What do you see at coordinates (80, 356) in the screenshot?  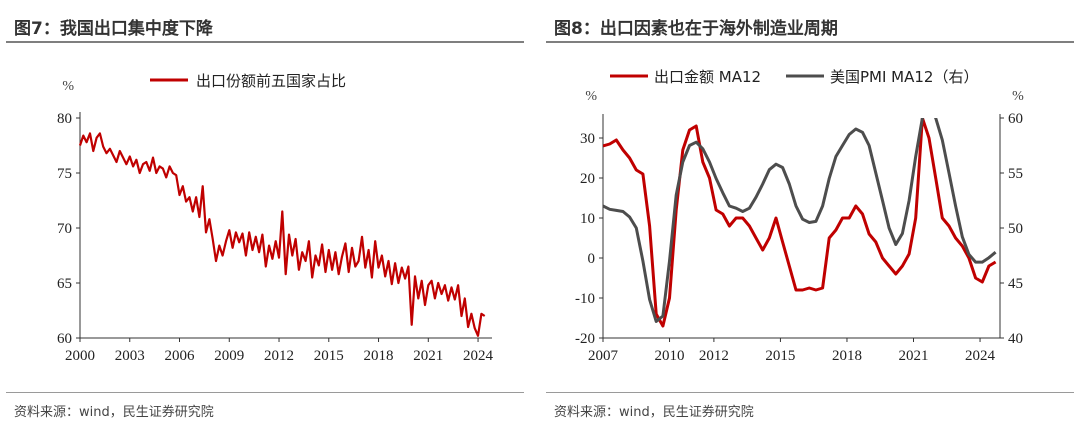 I see `x-tick-label: 2000` at bounding box center [80, 356].